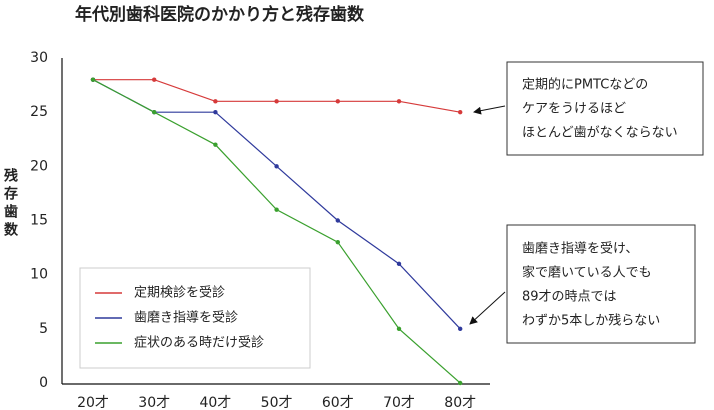  What do you see at coordinates (580, 249) in the screenshot?
I see `annotation-text: 歯磨き指導を受け、` at bounding box center [580, 249].